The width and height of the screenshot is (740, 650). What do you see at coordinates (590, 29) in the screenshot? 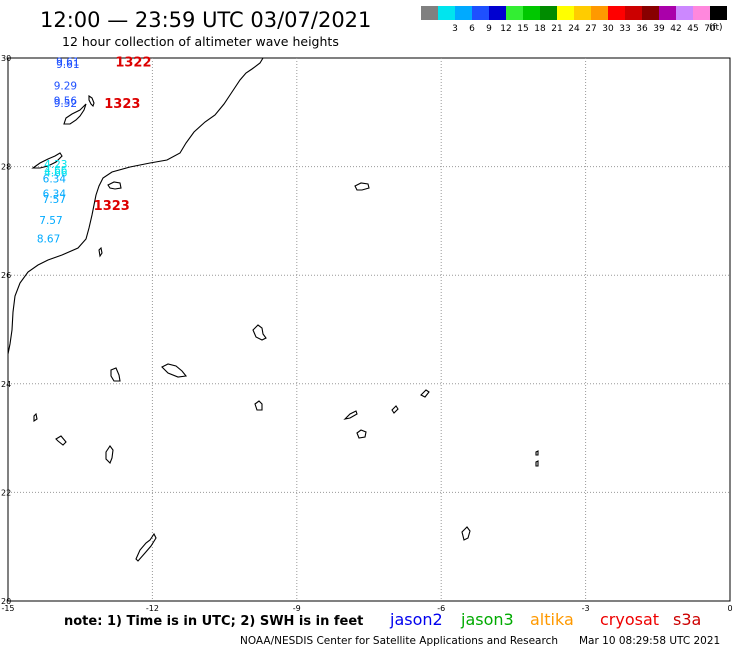
I see `legend-label: 27` at bounding box center [590, 29].